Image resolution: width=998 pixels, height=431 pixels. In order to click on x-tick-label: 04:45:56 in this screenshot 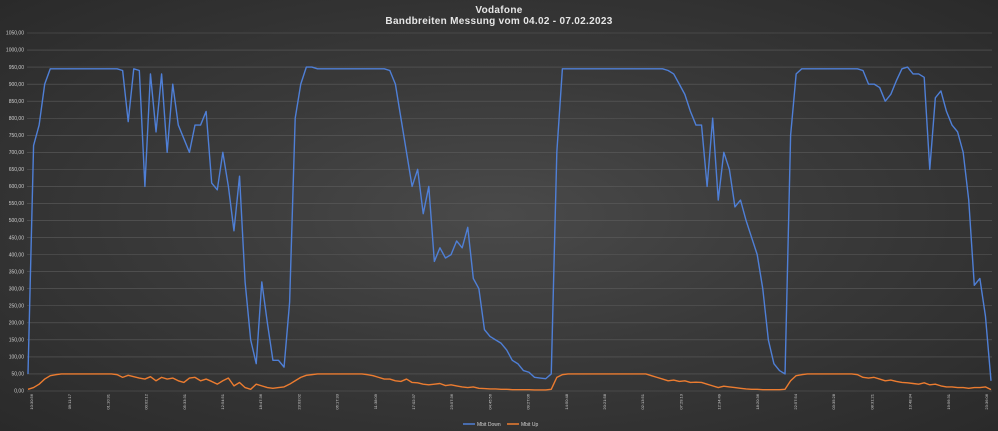, I will do `click(489, 401)`.